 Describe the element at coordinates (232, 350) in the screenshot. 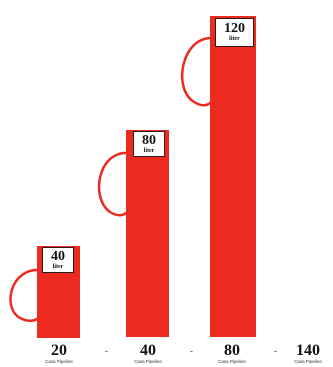

I see `bottom-value: 80` at that location.